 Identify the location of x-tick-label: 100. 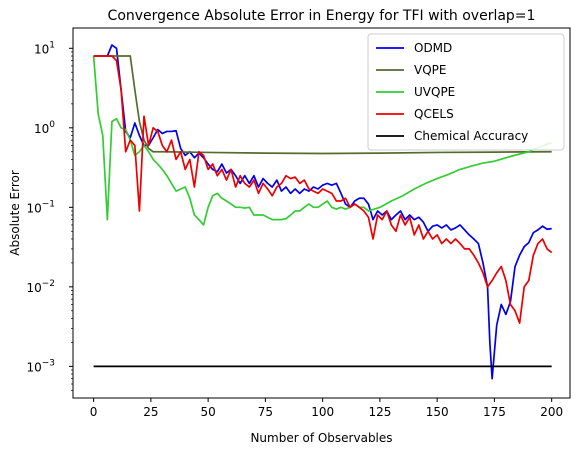
(322, 412).